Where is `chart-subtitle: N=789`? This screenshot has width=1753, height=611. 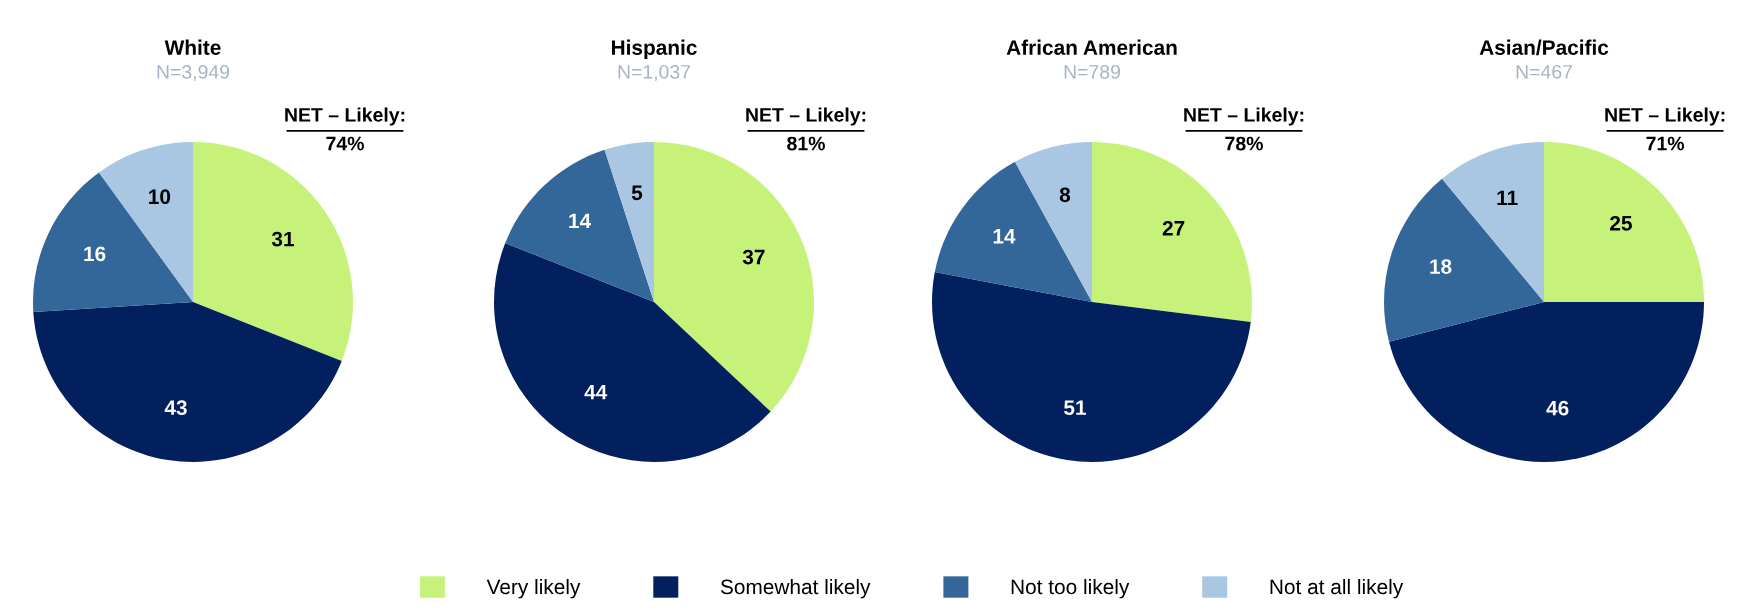
chart-subtitle: N=789 is located at coordinates (1092, 71).